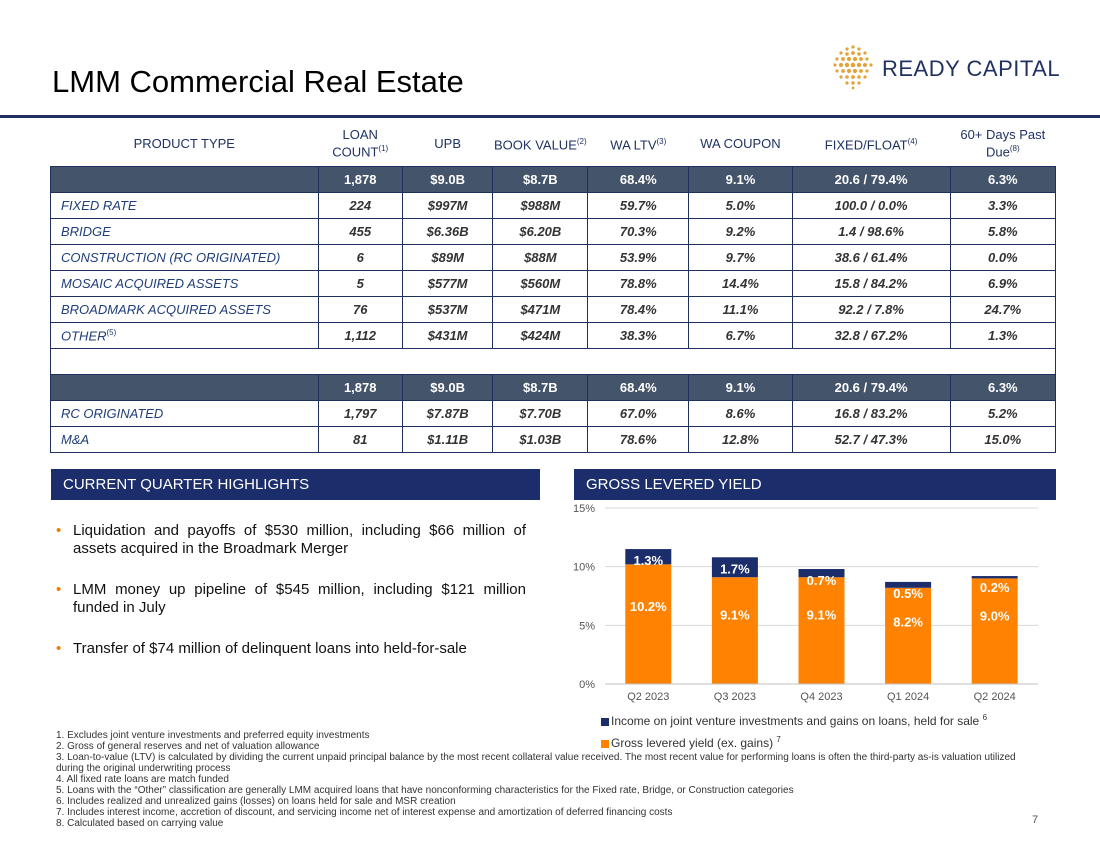 The width and height of the screenshot is (1100, 849). I want to click on legend-item-gross-yield: Gross levered yield (ex. gains) 7, so click(691, 742).